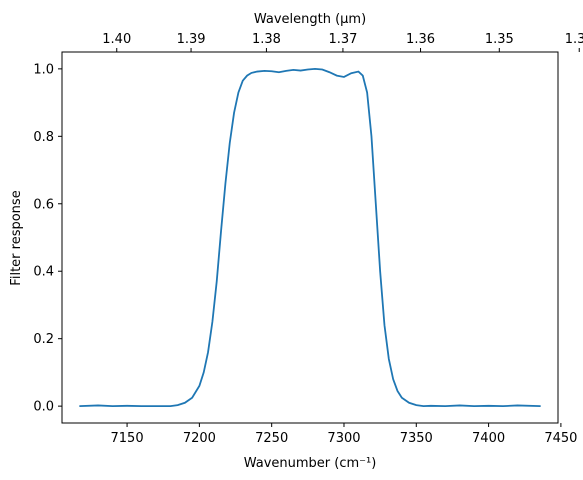  Describe the element at coordinates (43, 407) in the screenshot. I see `y-tick-label: 0.0` at that location.